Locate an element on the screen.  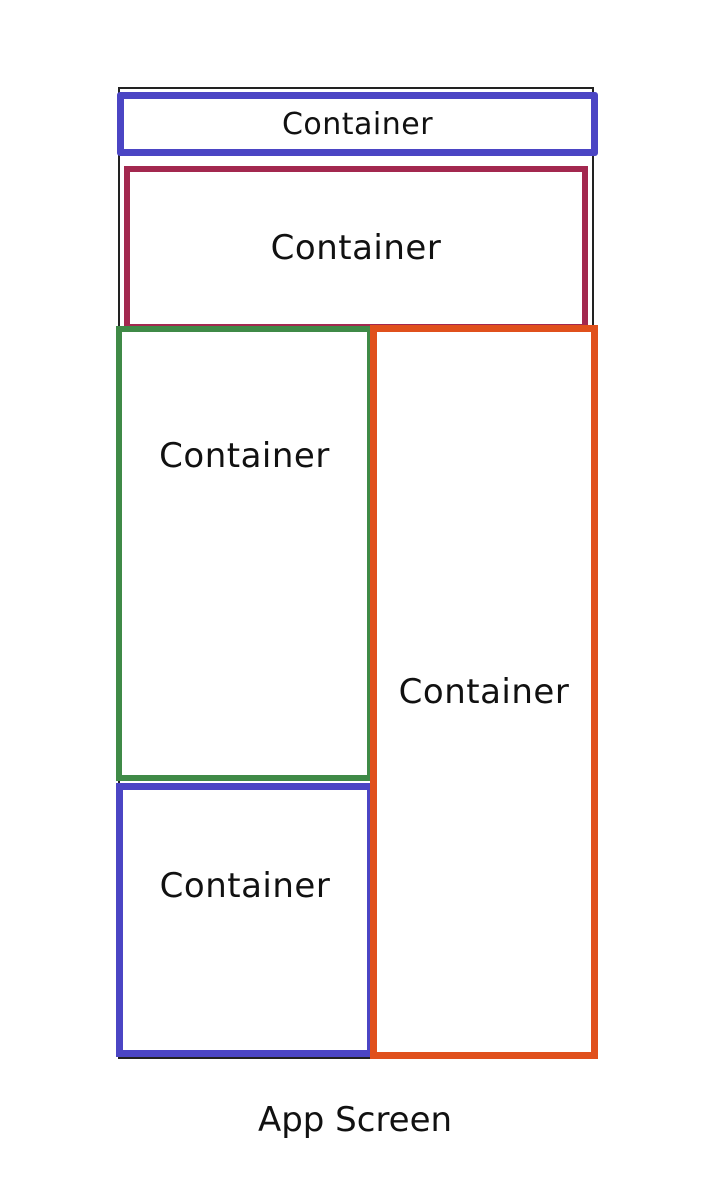
right-container-label: Container is located at coordinates (484, 692).